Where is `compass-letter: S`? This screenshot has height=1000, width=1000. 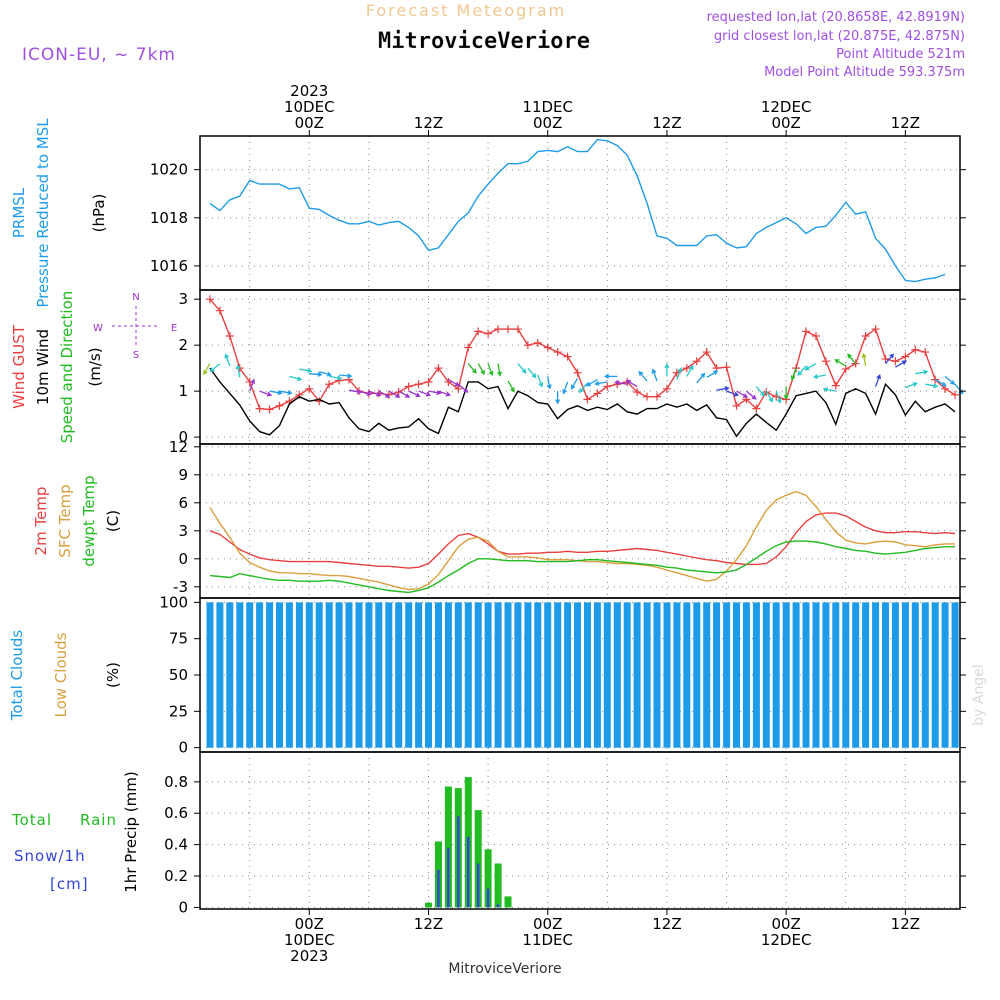 compass-letter: S is located at coordinates (136, 355).